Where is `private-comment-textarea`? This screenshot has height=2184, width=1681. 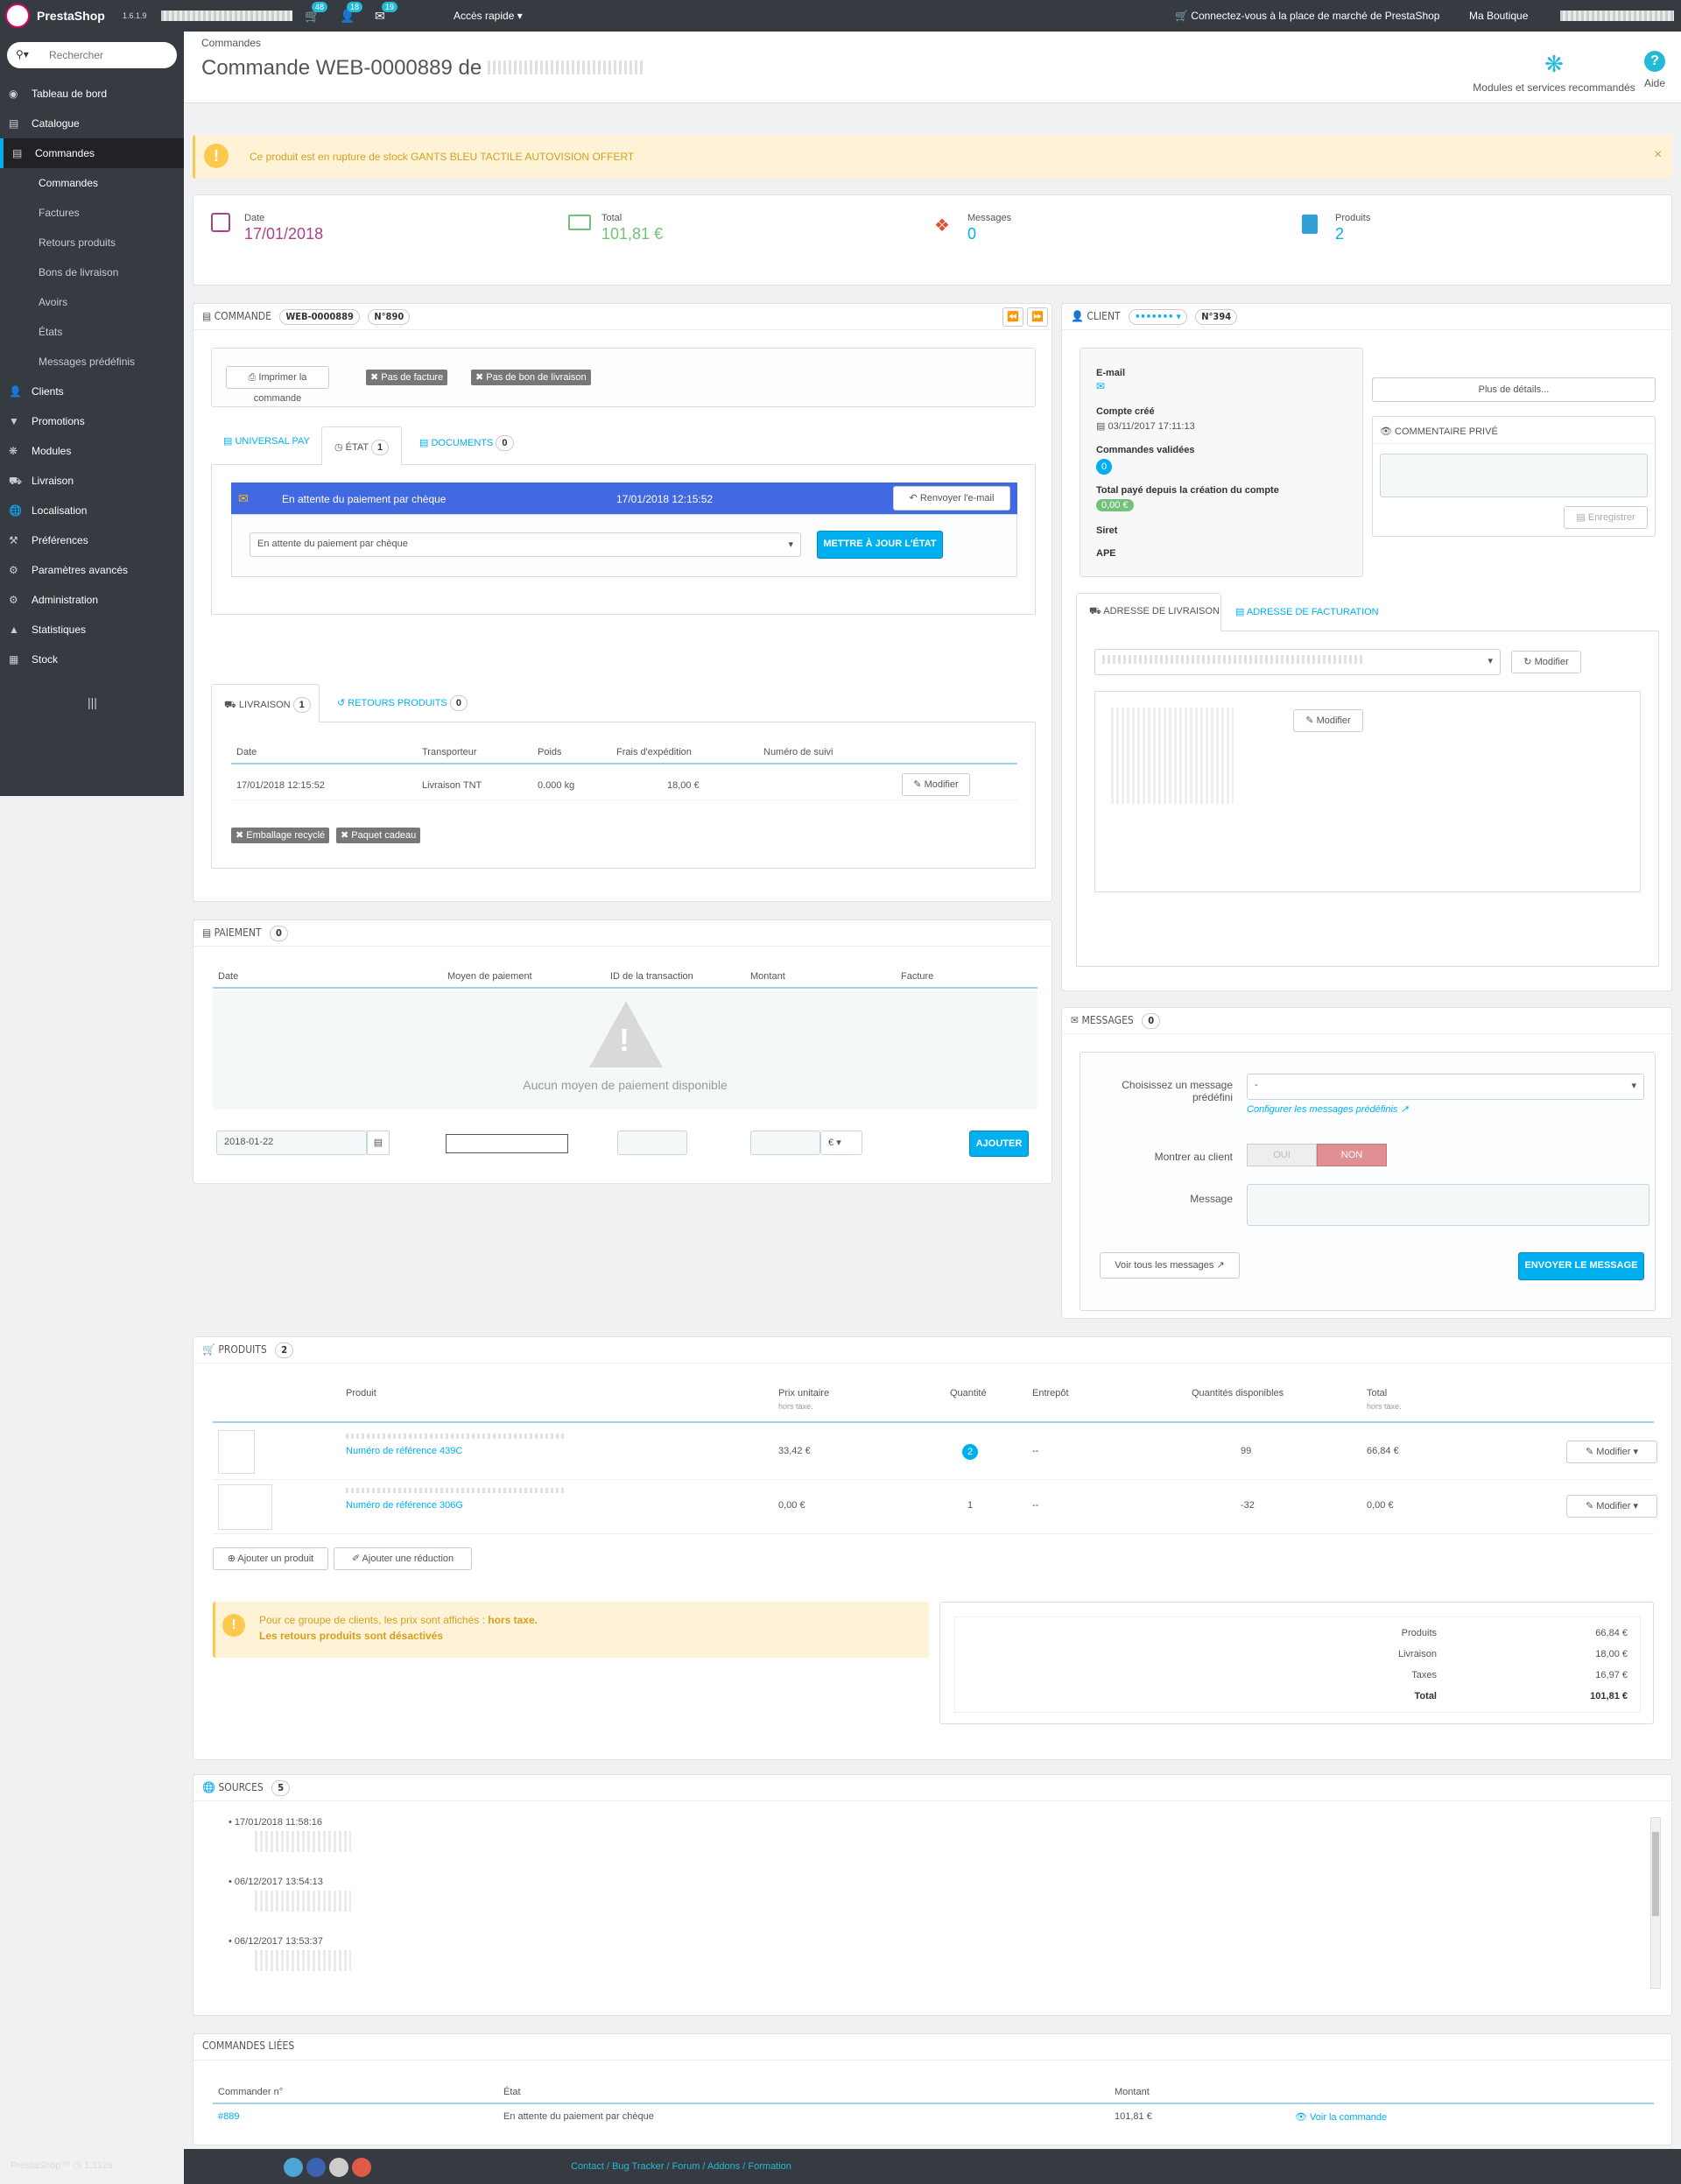 private-comment-textarea is located at coordinates (1514, 475).